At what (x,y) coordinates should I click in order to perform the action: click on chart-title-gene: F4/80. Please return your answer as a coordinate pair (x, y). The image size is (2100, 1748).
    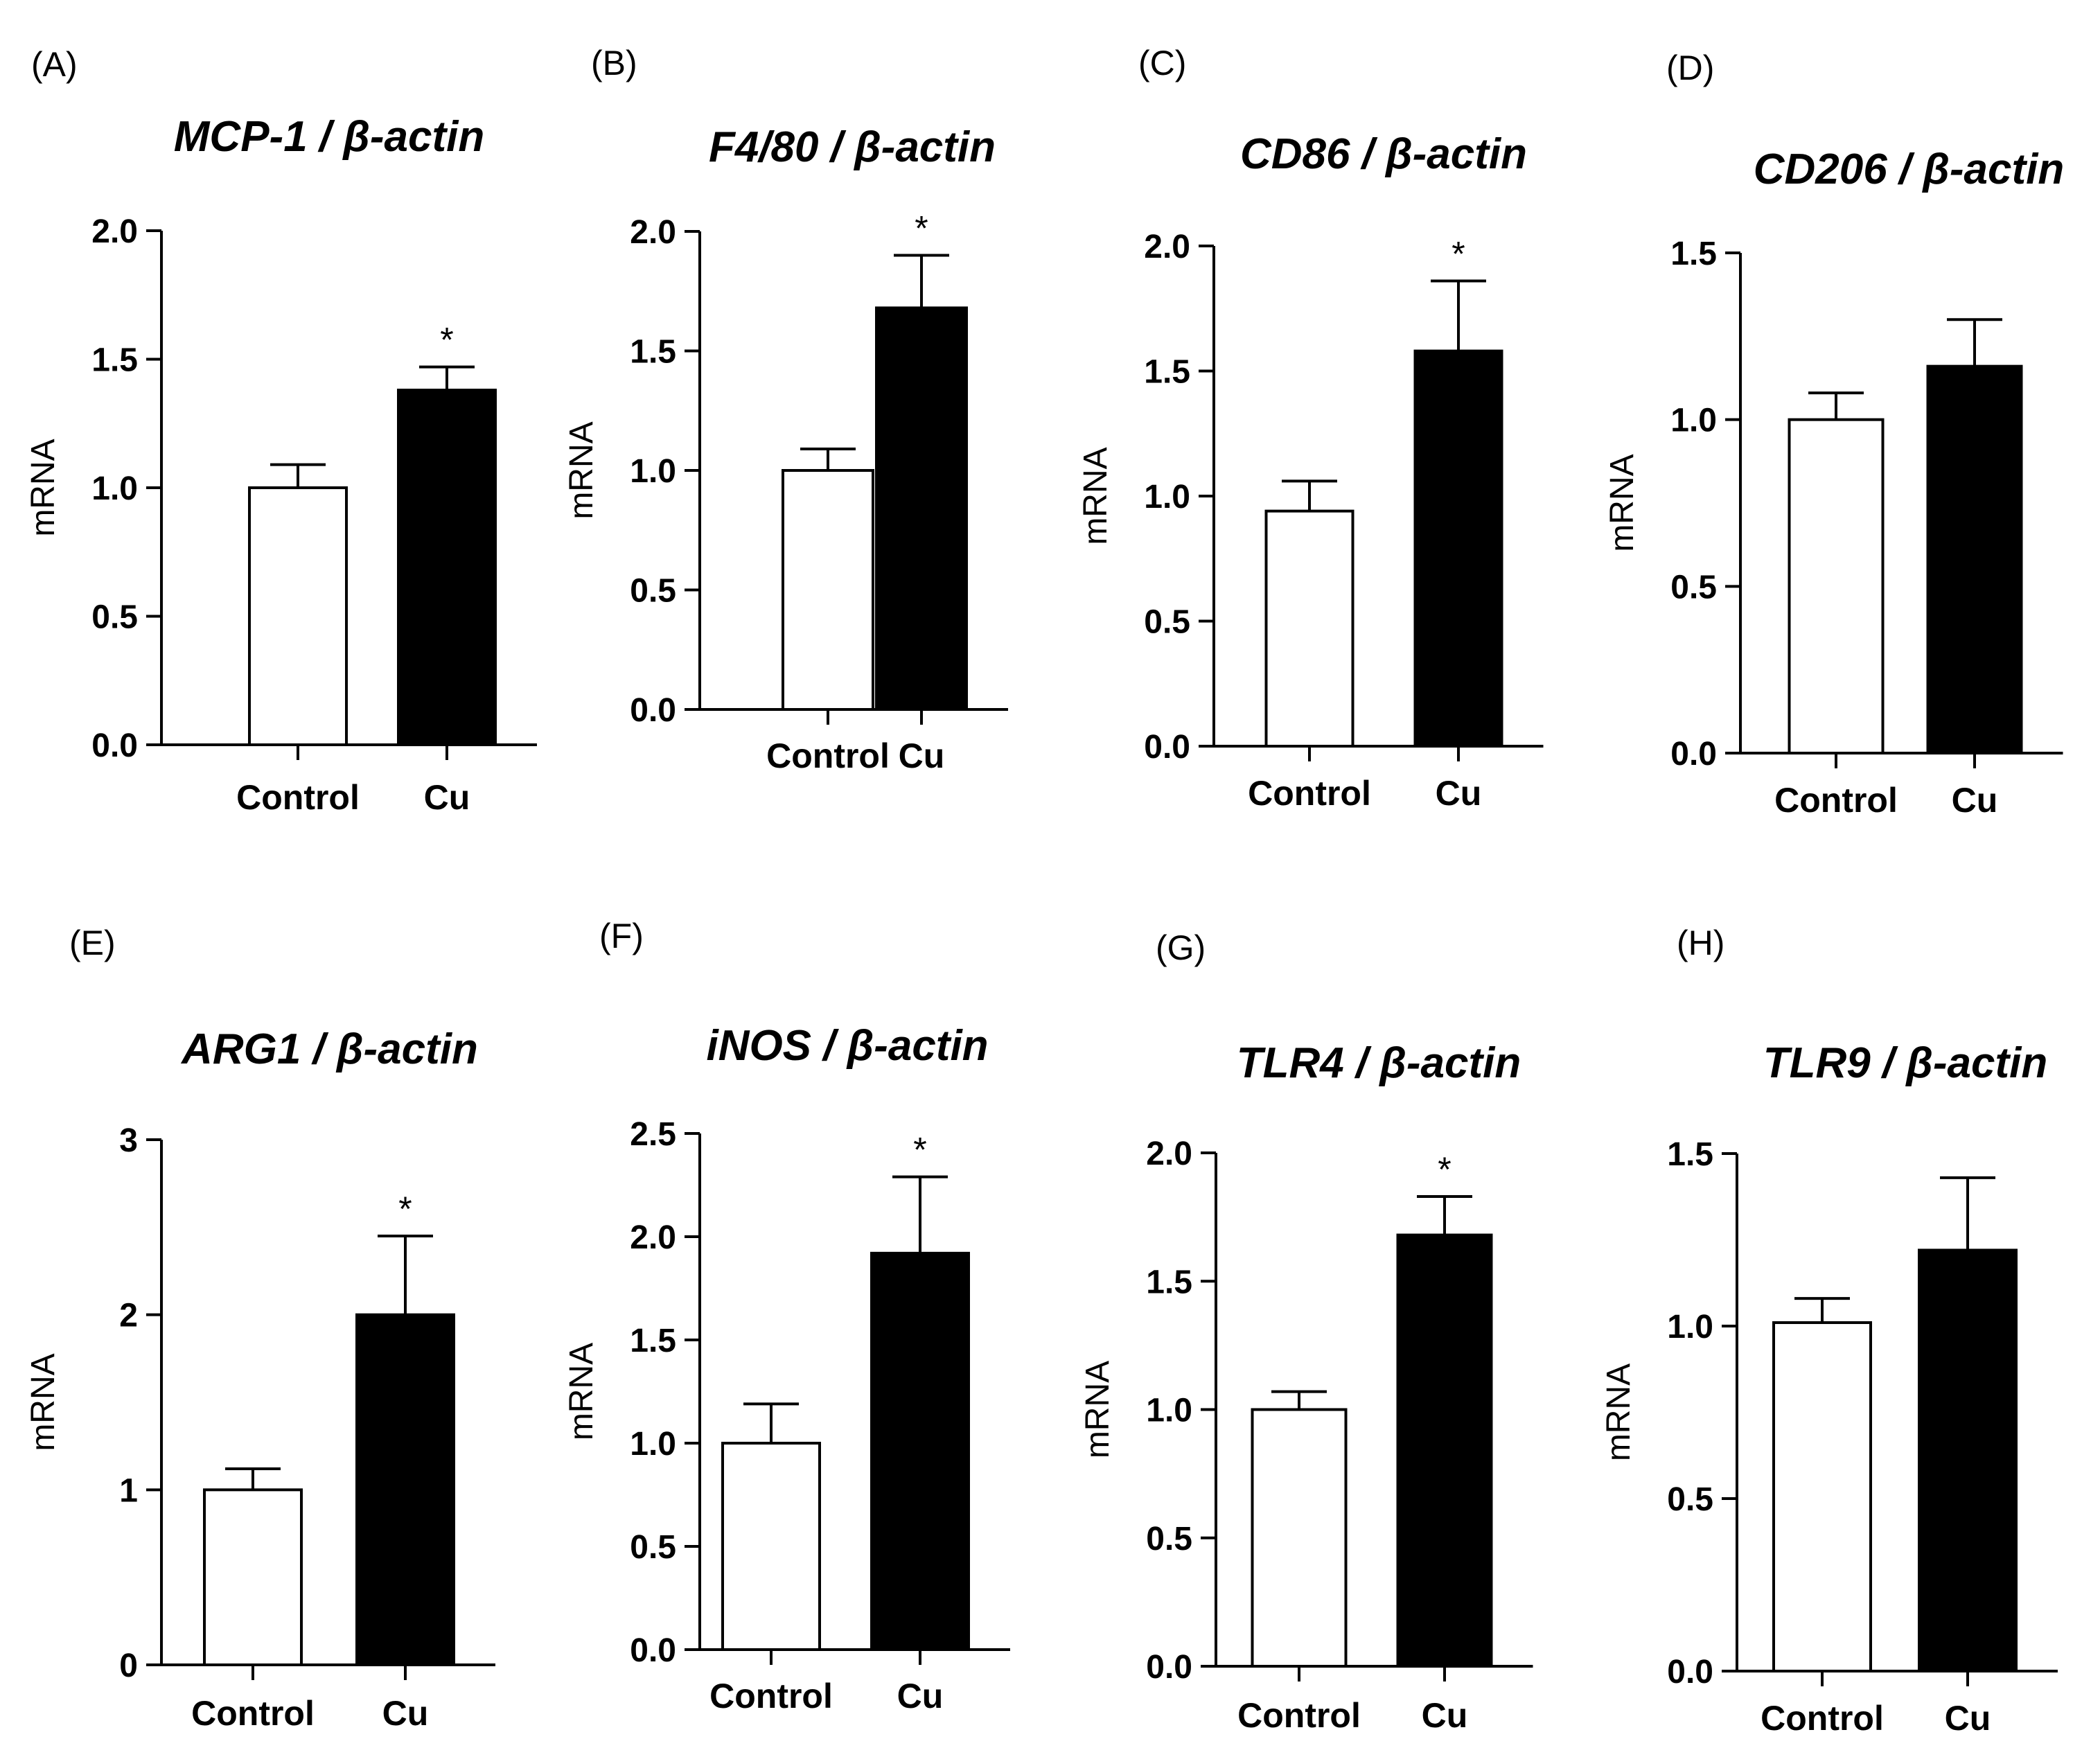
    Looking at the image, I should click on (764, 147).